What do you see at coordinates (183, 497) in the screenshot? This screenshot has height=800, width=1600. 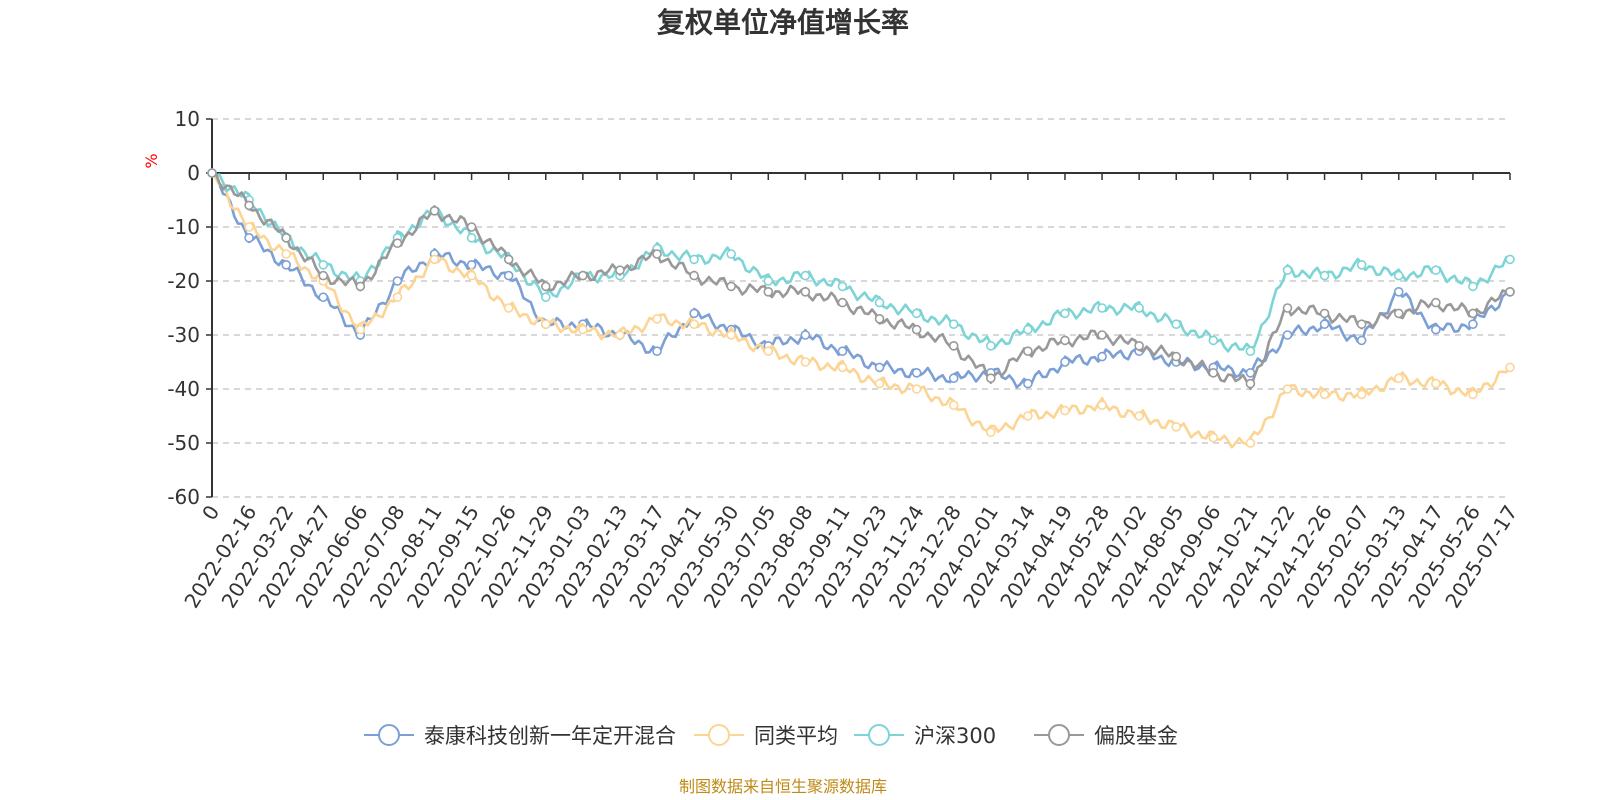 I see `y-tick-label: -60` at bounding box center [183, 497].